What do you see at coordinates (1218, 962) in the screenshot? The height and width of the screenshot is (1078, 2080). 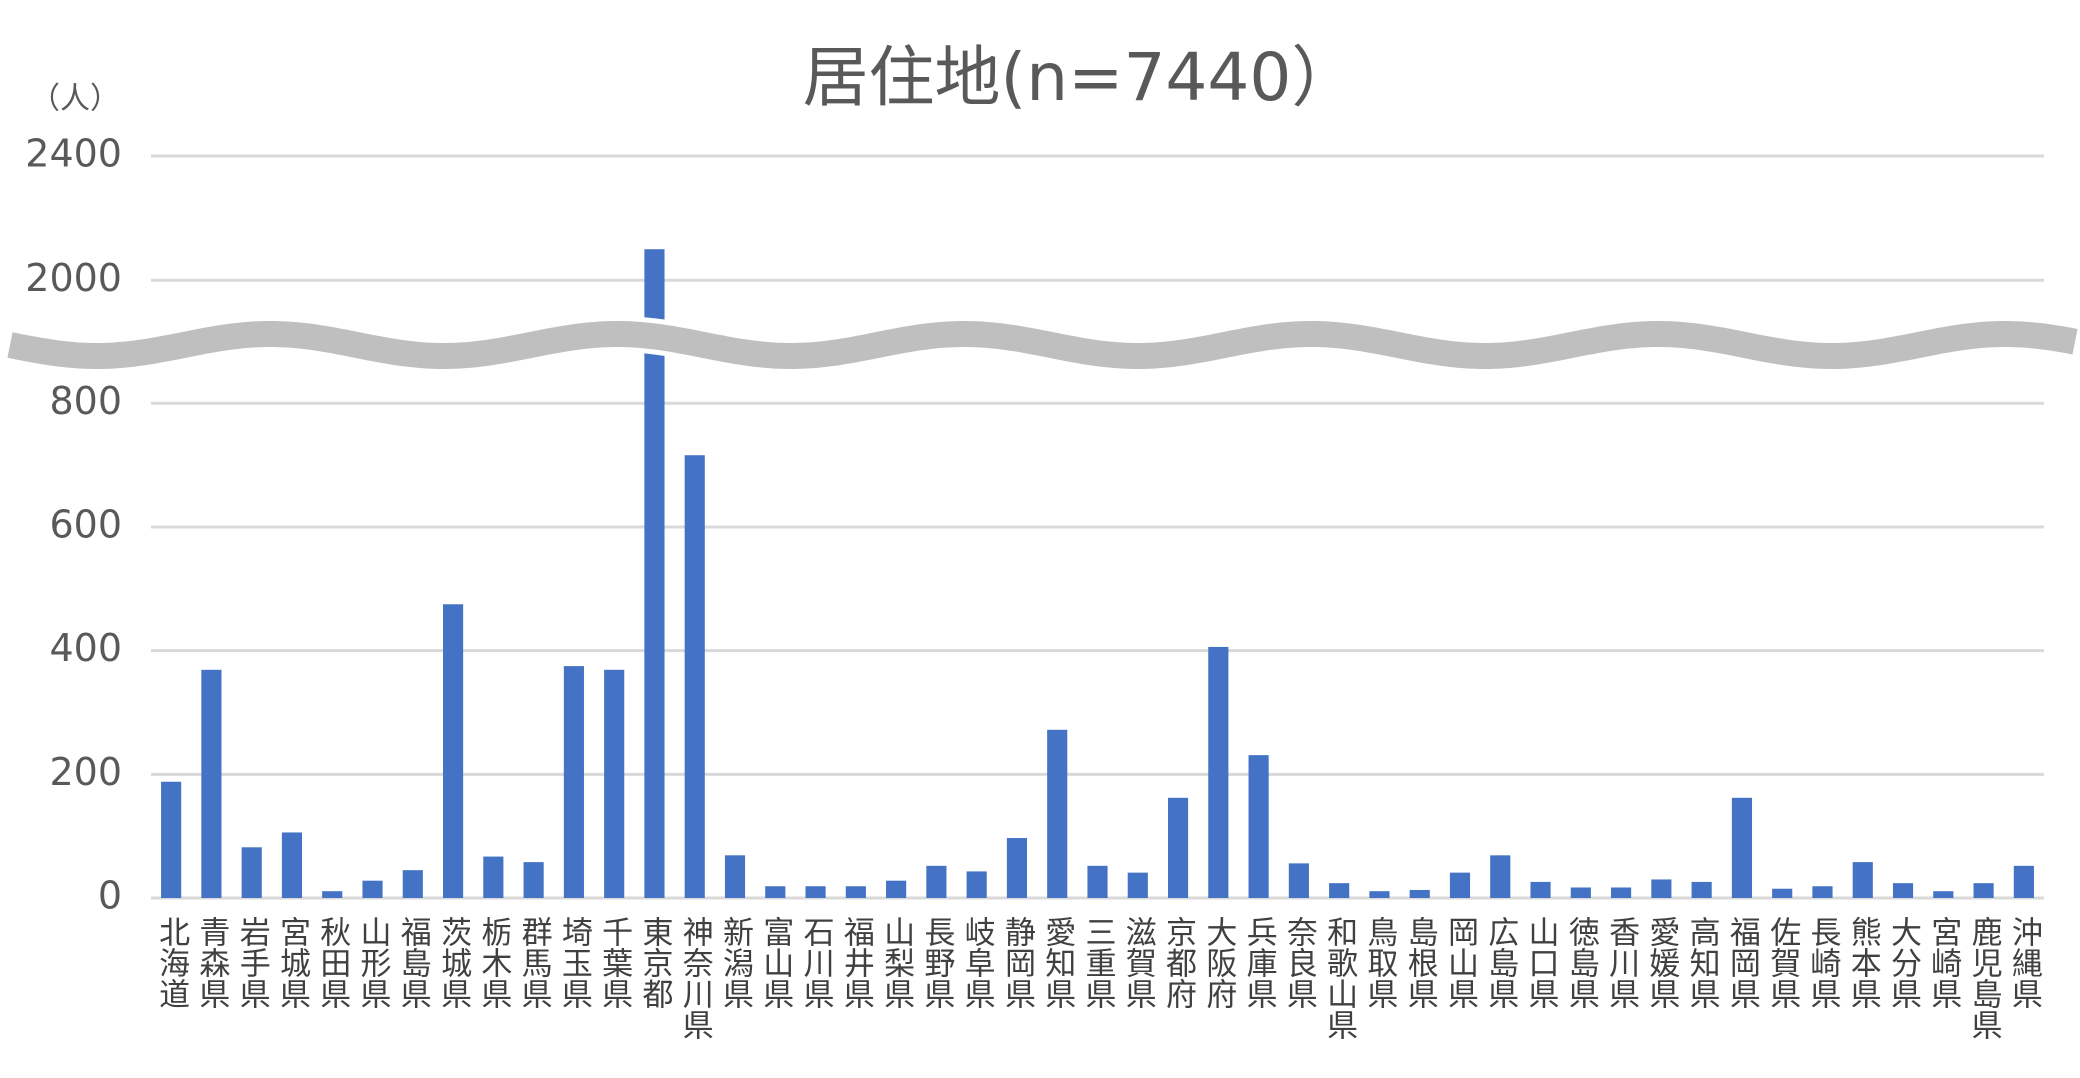 I see `x-tick-label: 大阪府` at bounding box center [1218, 962].